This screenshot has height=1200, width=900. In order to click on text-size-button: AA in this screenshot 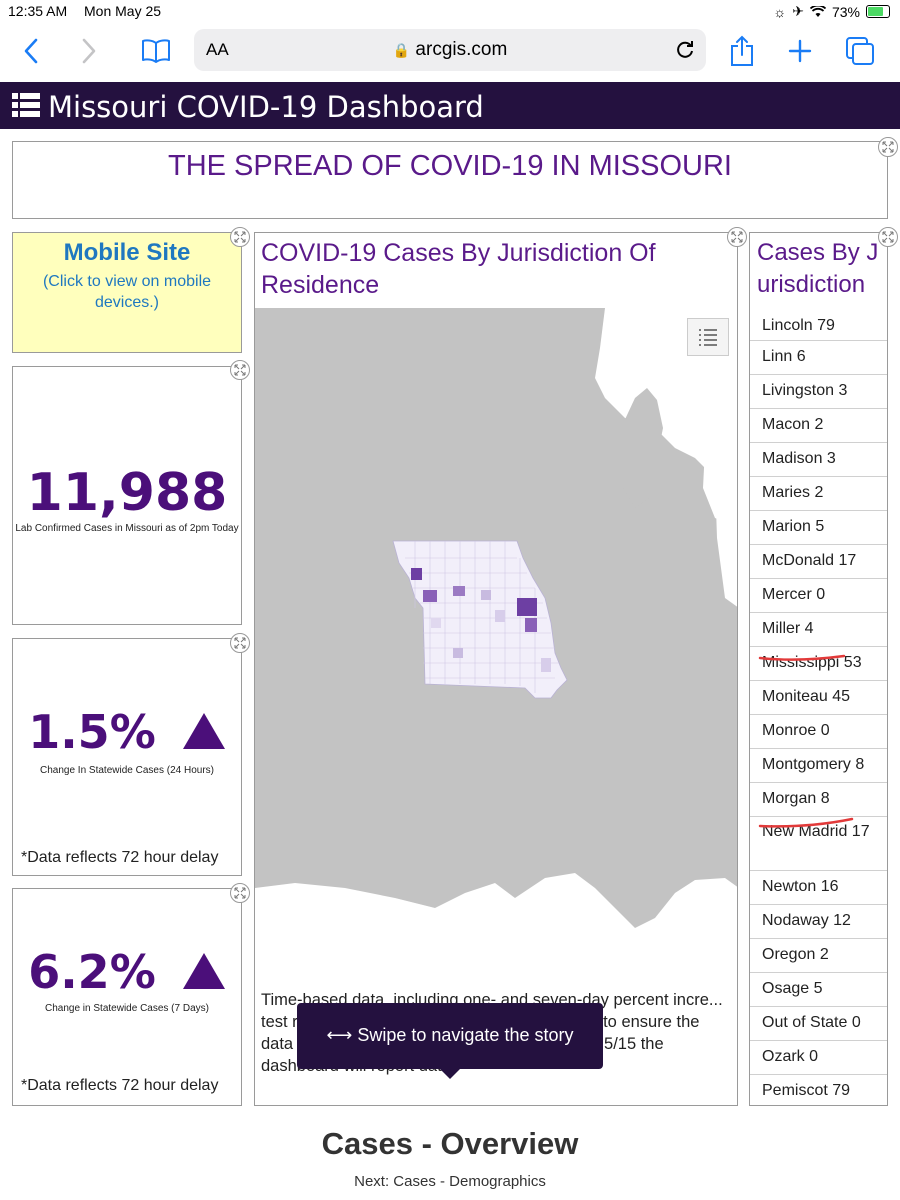, I will do `click(217, 49)`.